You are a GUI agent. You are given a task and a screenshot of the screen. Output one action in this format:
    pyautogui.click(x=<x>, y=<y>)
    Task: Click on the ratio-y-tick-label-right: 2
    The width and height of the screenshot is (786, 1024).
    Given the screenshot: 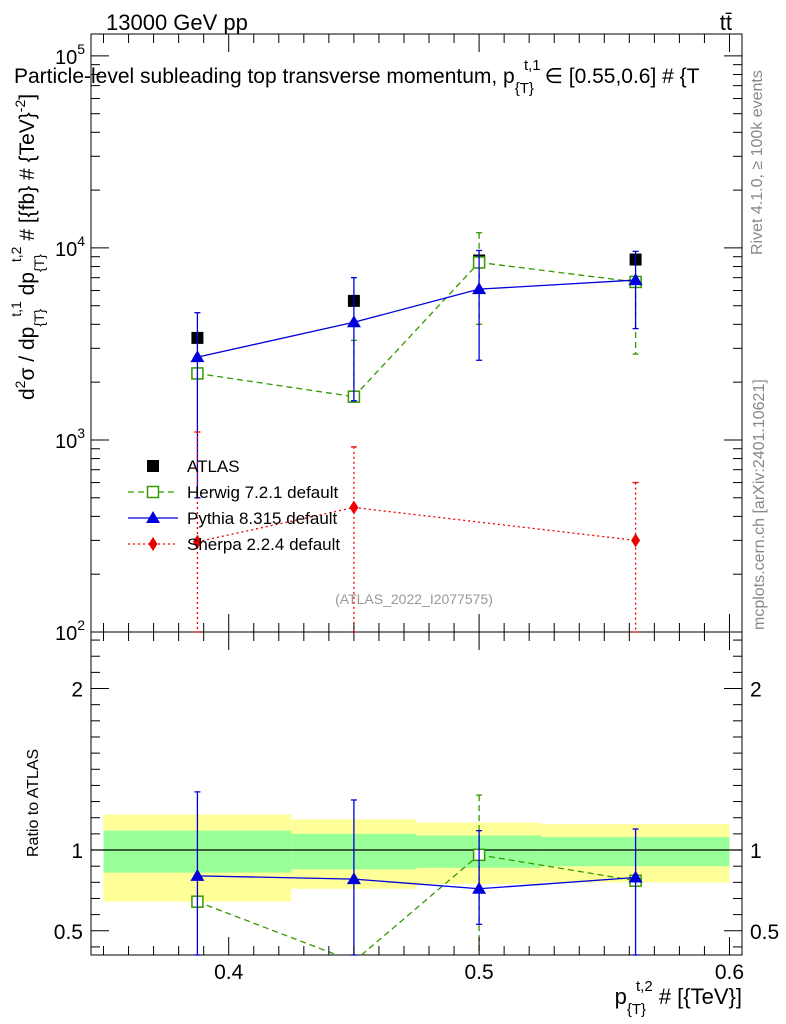 What is the action you would take?
    pyautogui.click(x=756, y=690)
    